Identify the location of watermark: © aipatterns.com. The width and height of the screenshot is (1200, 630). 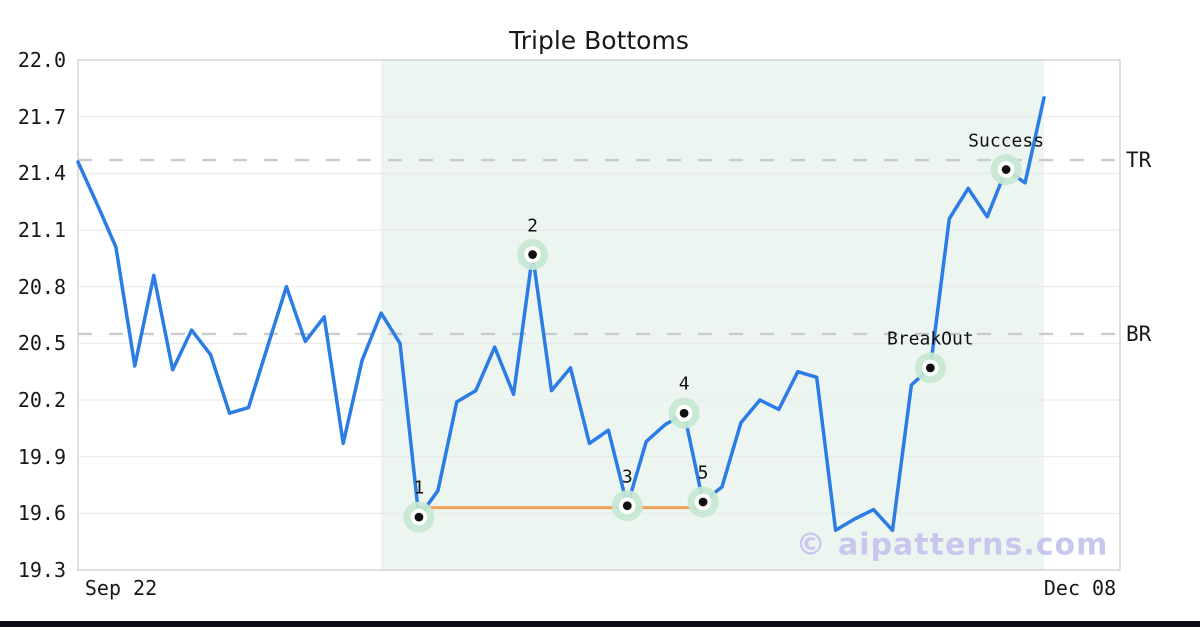
(952, 545).